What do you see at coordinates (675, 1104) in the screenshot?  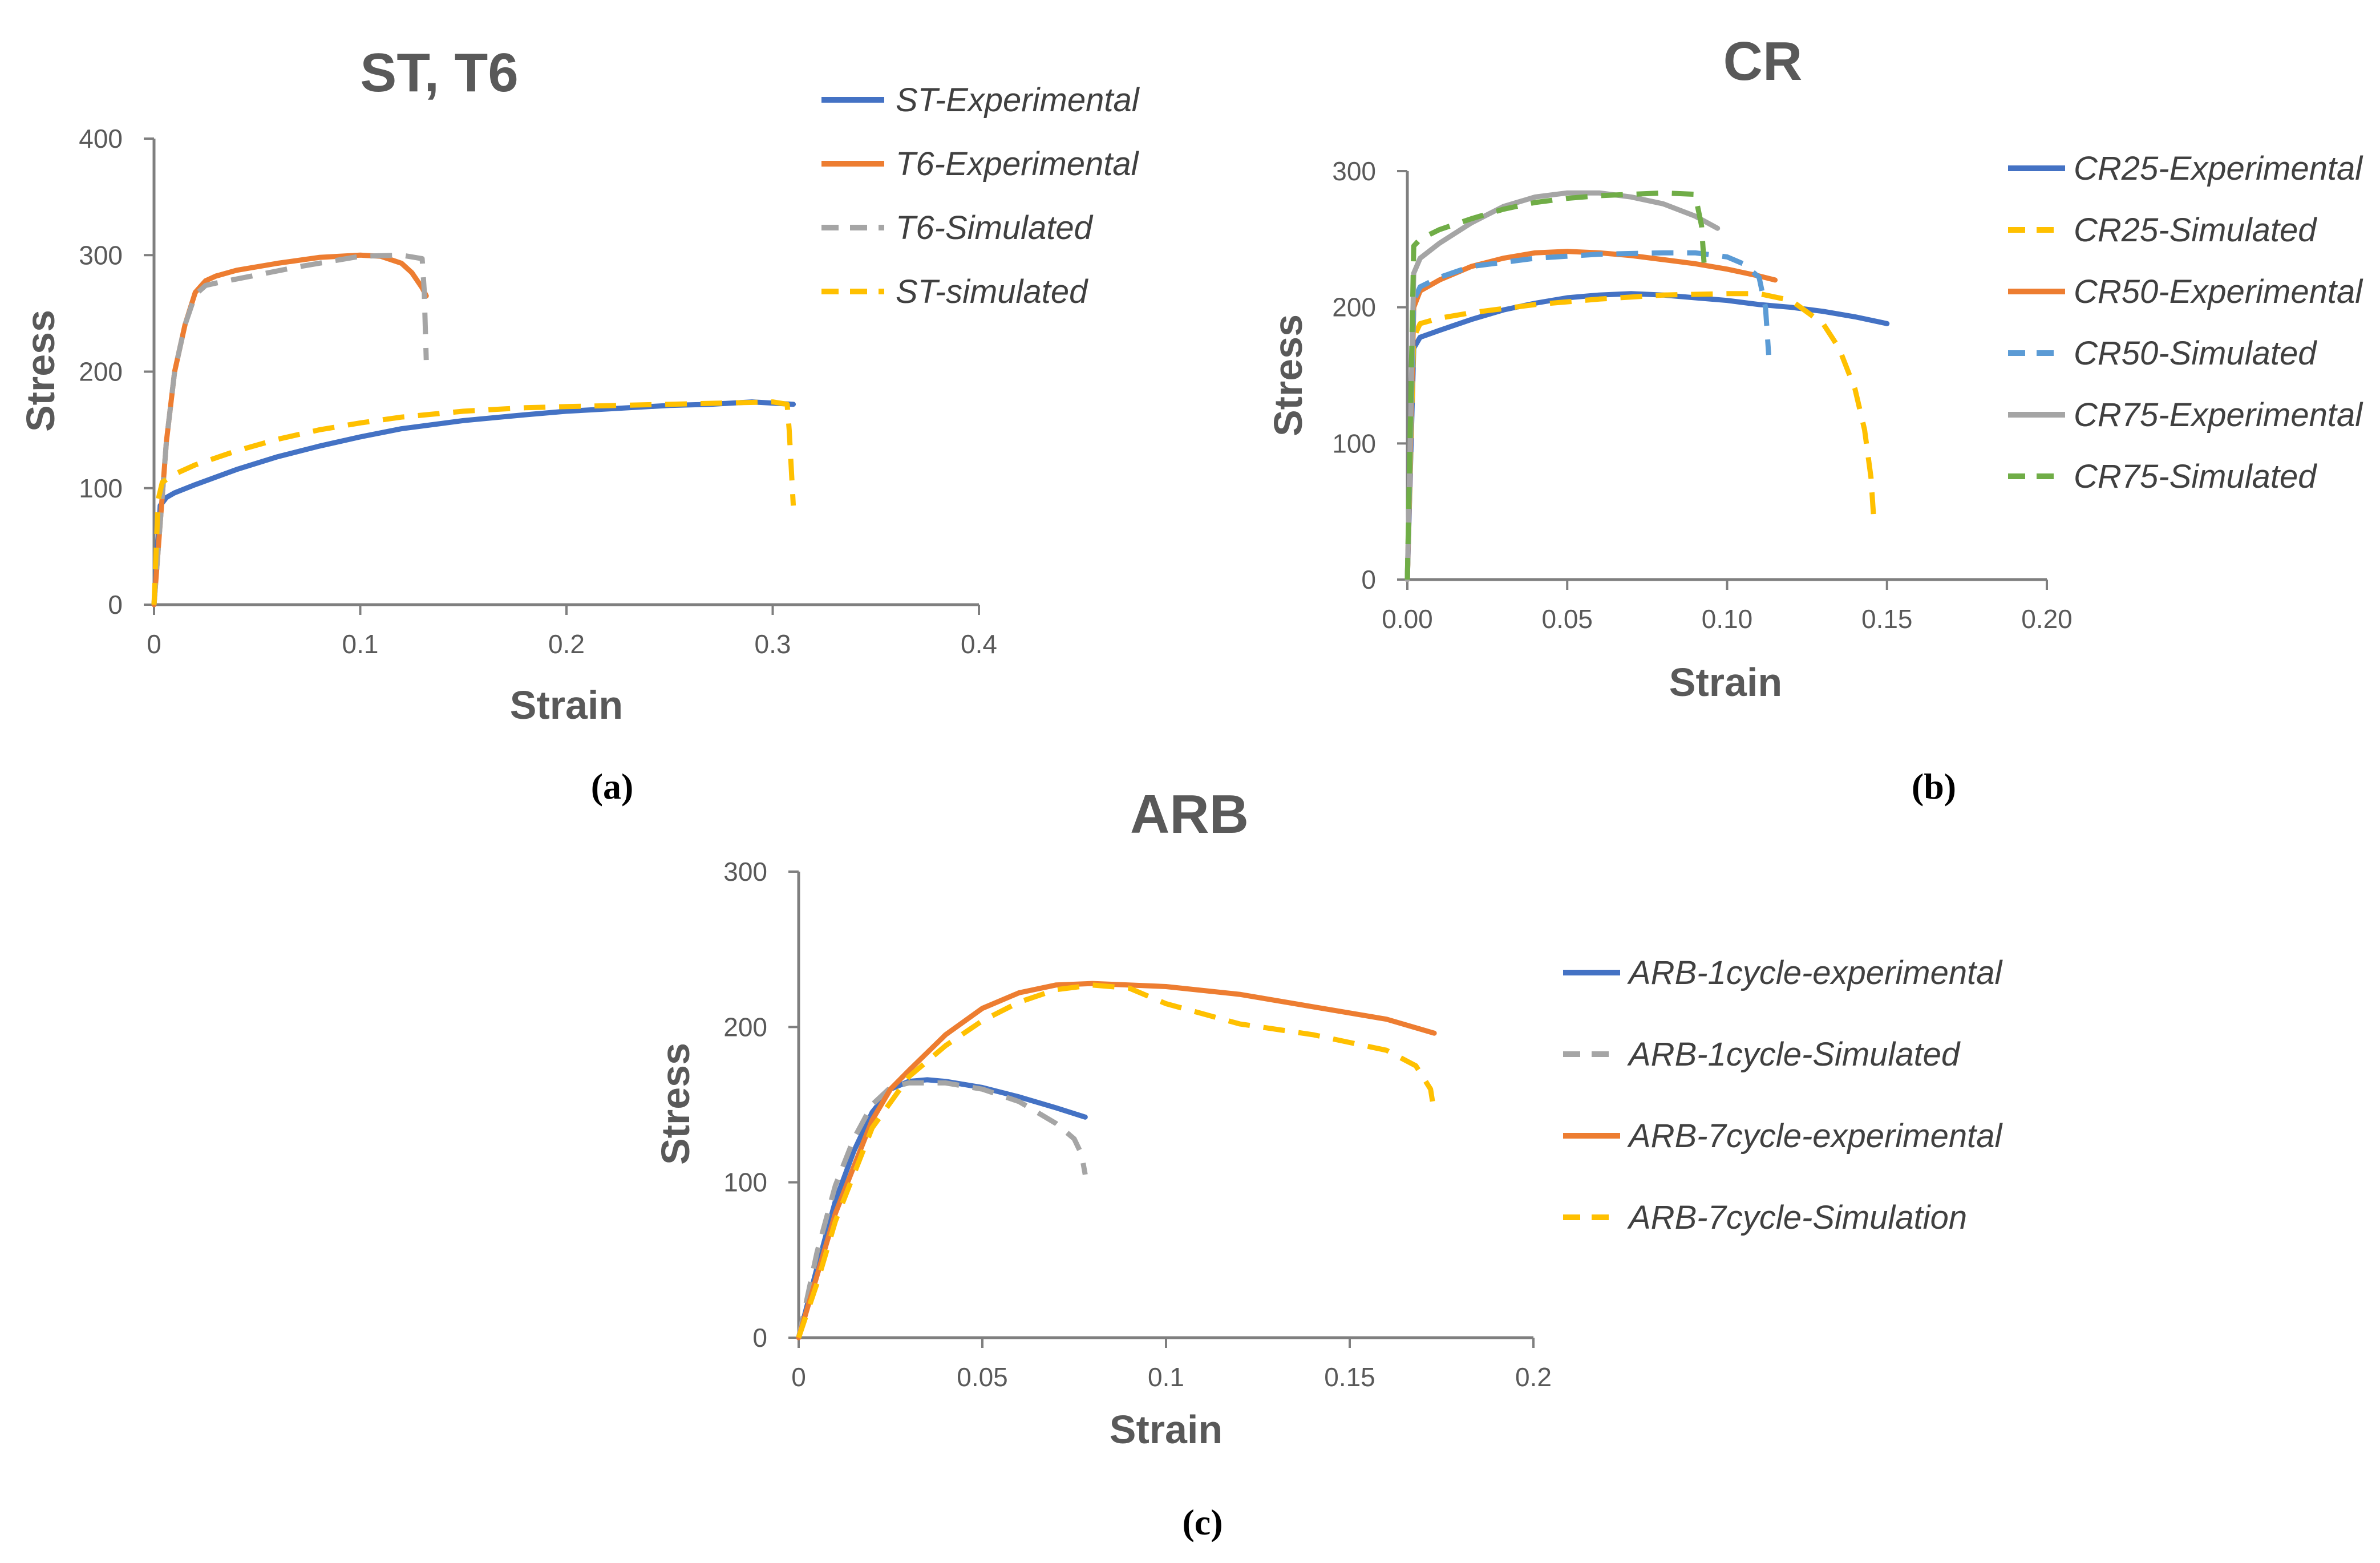 I see `y-axis-label-c: Stress` at bounding box center [675, 1104].